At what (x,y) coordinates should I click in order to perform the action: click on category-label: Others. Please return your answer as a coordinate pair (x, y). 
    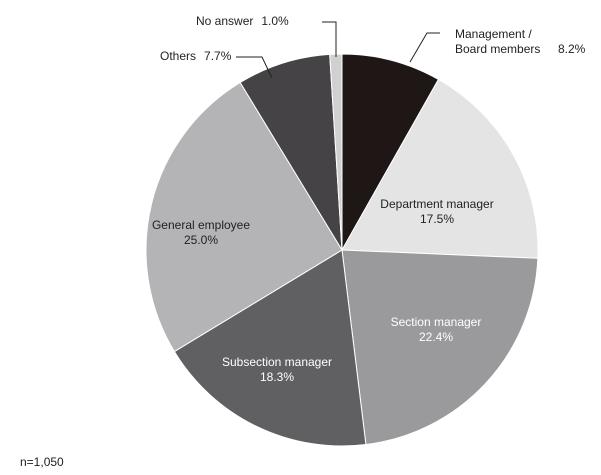
    Looking at the image, I should click on (178, 56).